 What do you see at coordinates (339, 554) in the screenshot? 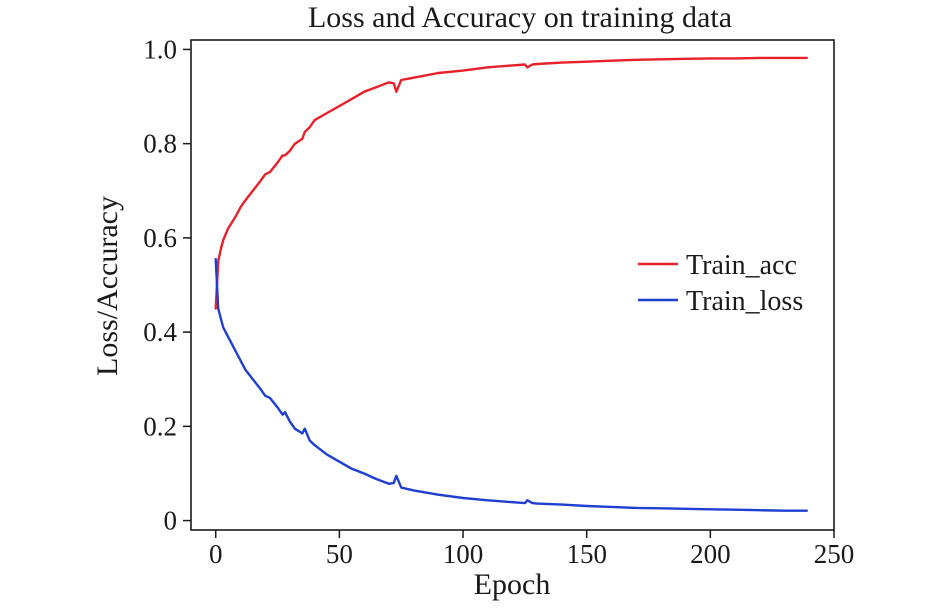
I see `x-tick-label: 50` at bounding box center [339, 554].